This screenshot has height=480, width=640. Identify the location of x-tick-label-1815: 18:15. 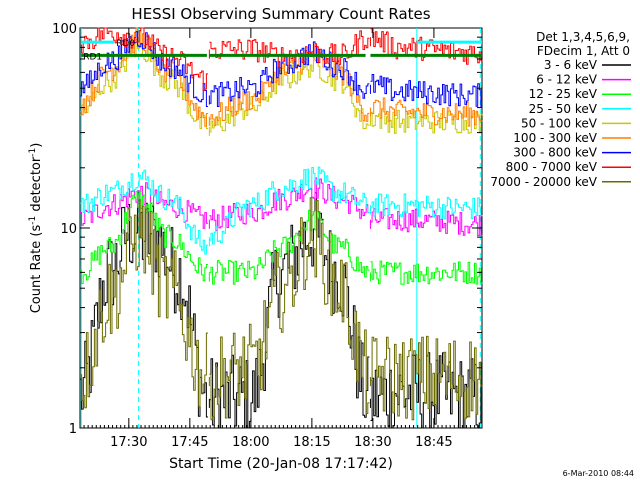
(311, 442).